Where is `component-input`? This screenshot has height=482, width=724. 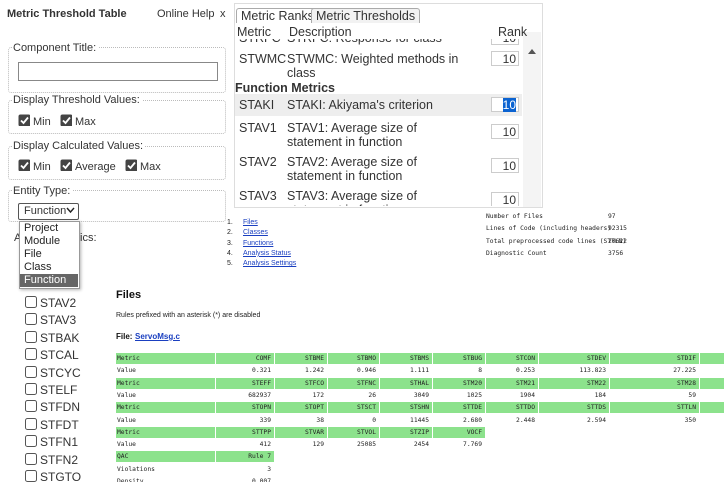 component-input is located at coordinates (118, 71).